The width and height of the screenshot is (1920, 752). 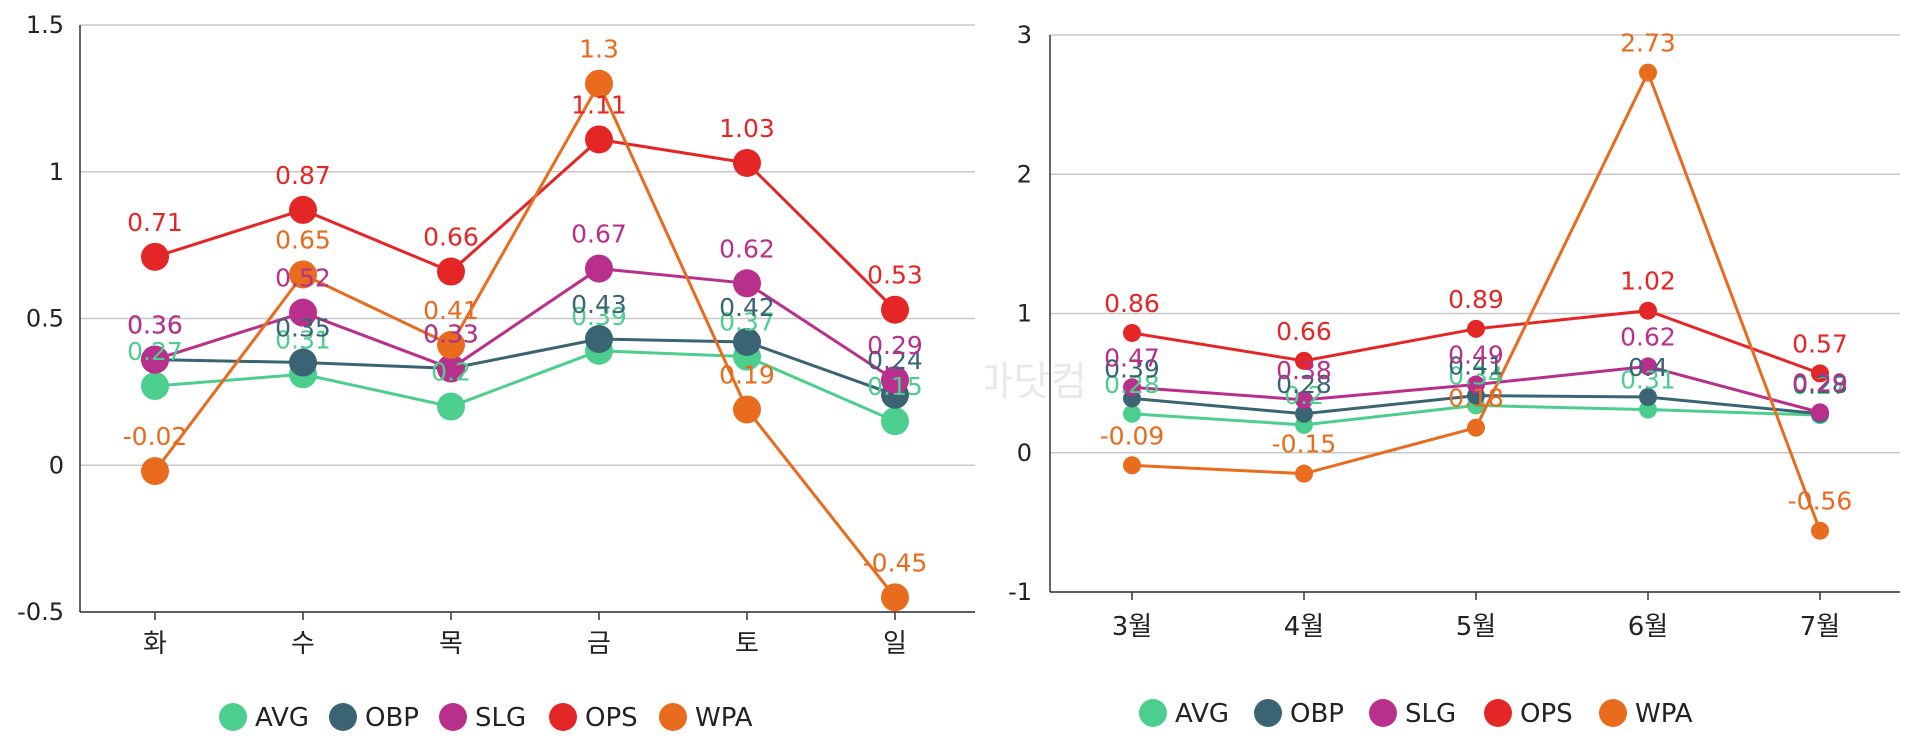 I want to click on legend-label: OBP, so click(x=392, y=718).